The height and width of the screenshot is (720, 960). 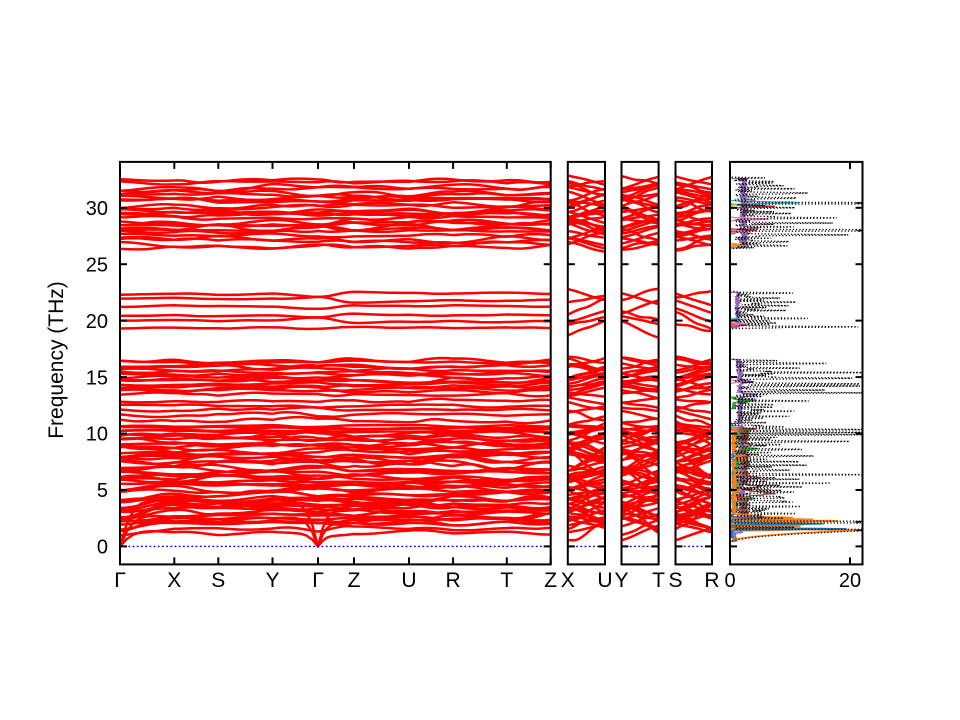 What do you see at coordinates (97, 435) in the screenshot?
I see `svg-text: 10` at bounding box center [97, 435].